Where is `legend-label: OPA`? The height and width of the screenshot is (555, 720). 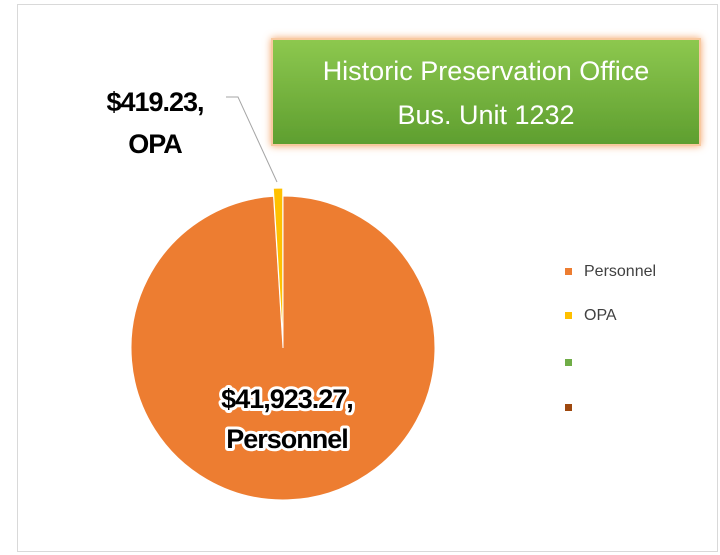 legend-label: OPA is located at coordinates (600, 315).